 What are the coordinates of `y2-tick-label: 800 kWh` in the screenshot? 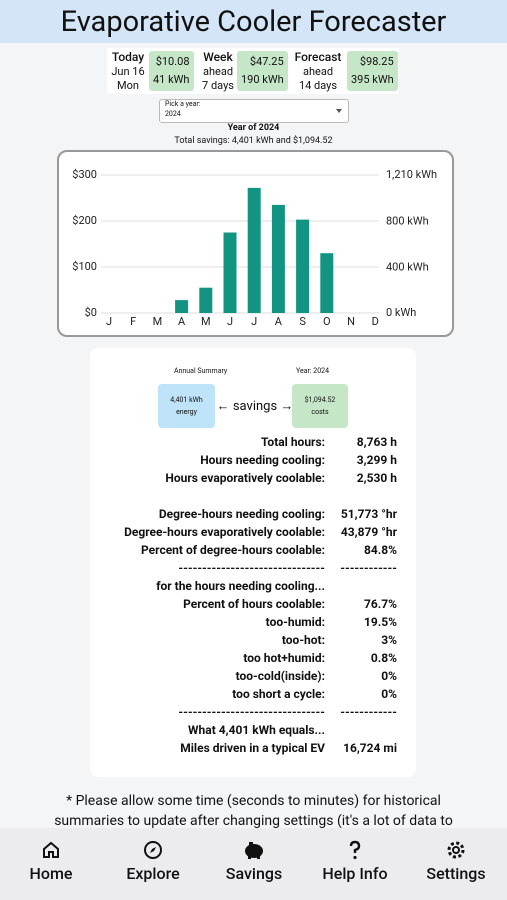 It's located at (407, 221).